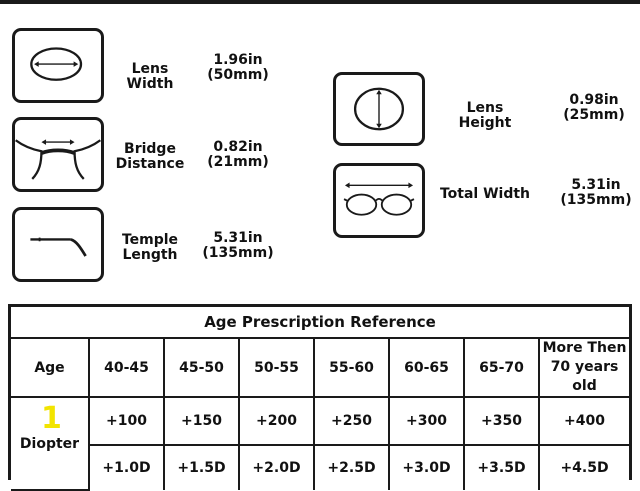 The image size is (640, 491). What do you see at coordinates (584, 376) in the screenshot?
I see `more-then-line2: 70 years old` at bounding box center [584, 376].